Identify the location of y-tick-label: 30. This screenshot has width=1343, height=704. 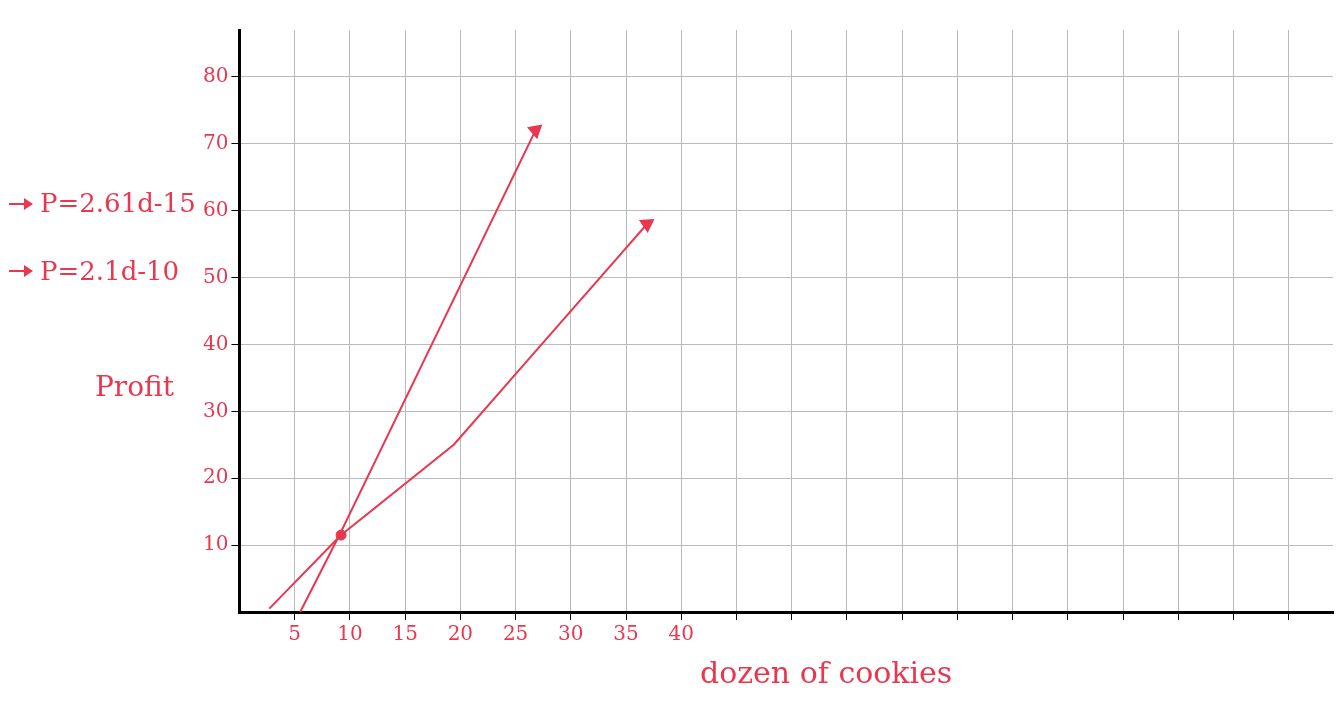
(216, 409).